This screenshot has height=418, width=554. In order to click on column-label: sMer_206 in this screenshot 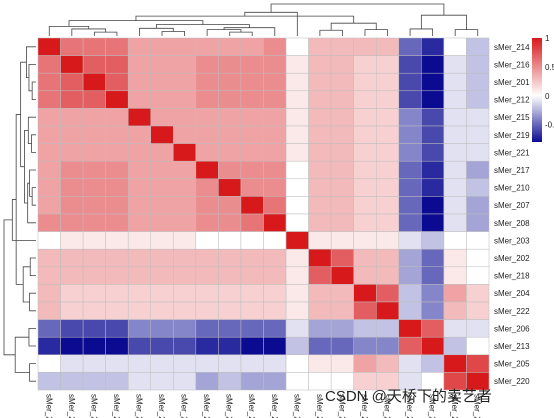, I will do `click(409, 406)`.